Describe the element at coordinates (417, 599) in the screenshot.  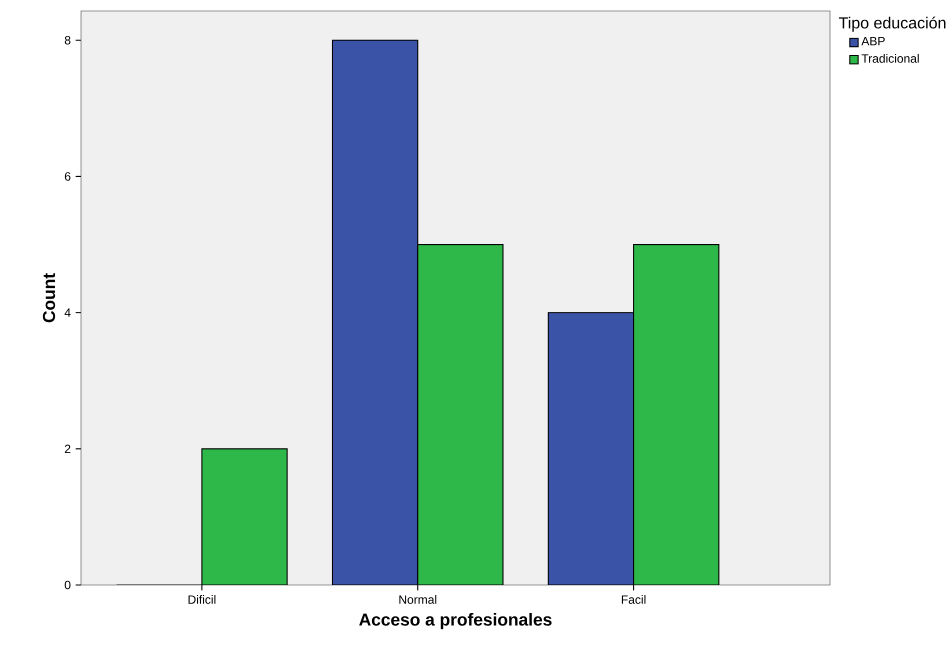
I see `x-tick-label: Normal` at that location.